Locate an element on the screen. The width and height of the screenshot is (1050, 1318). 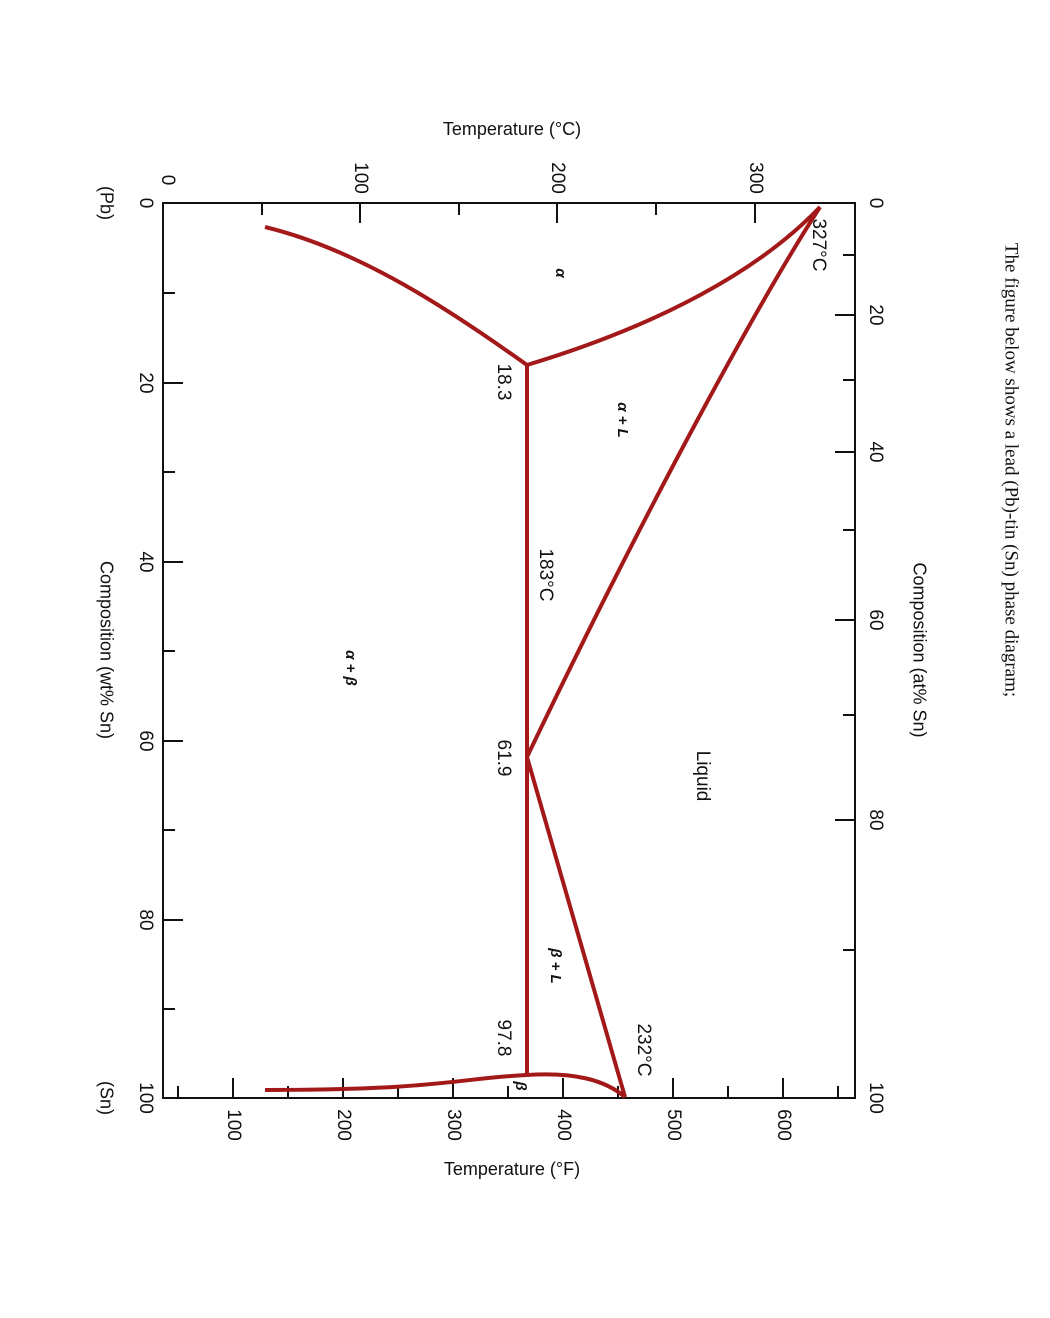
region-label: α + β is located at coordinates (350, 668).